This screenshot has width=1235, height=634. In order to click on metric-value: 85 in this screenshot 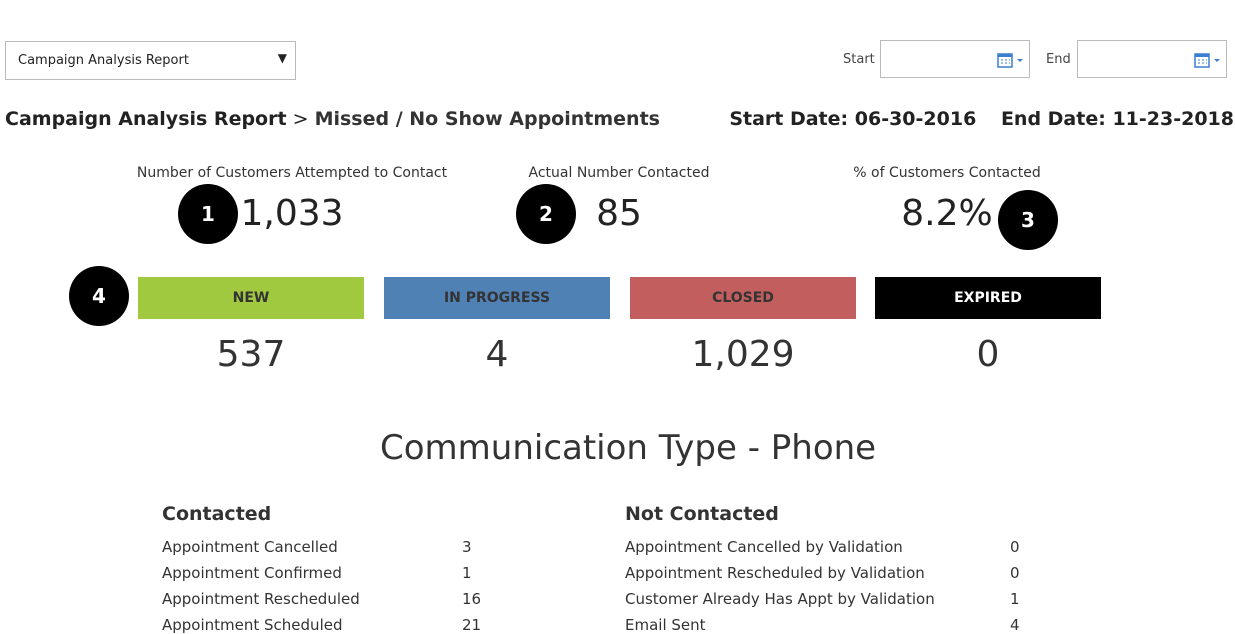, I will do `click(619, 213)`.